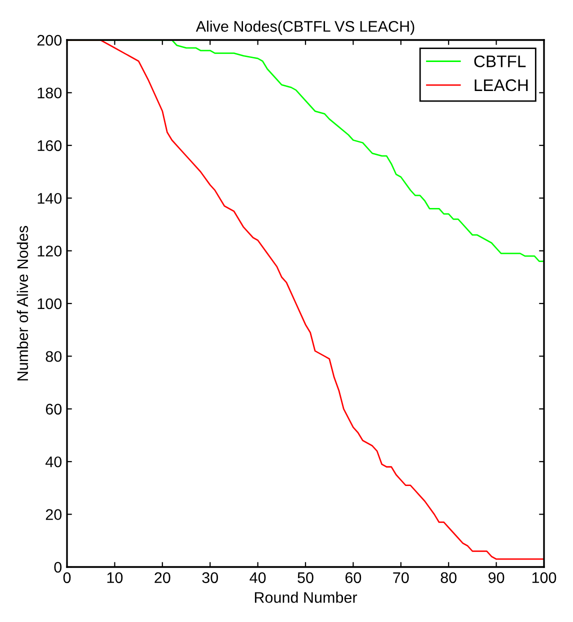 The height and width of the screenshot is (622, 573). What do you see at coordinates (258, 578) in the screenshot?
I see `x-tick-label: 40` at bounding box center [258, 578].